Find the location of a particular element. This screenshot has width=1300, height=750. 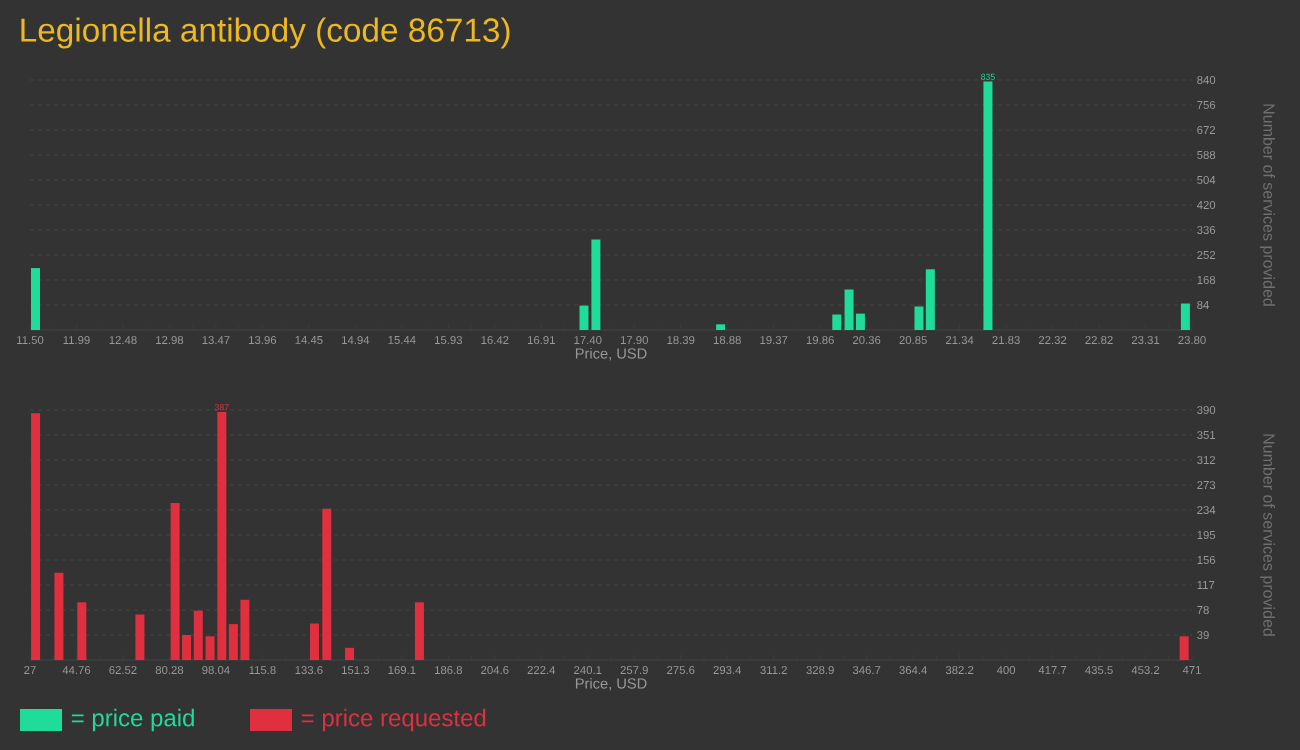

y-tick-label: 117 is located at coordinates (1206, 585).